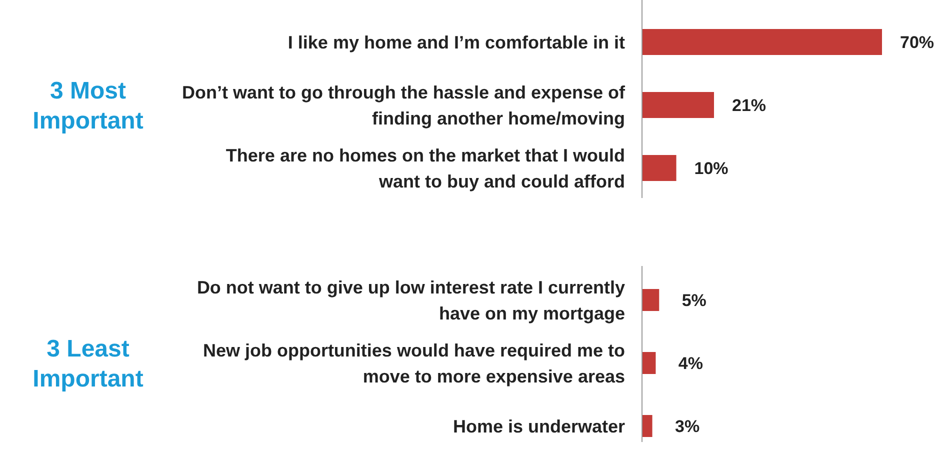  I want to click on text: 3 Most Important, so click(88, 105).